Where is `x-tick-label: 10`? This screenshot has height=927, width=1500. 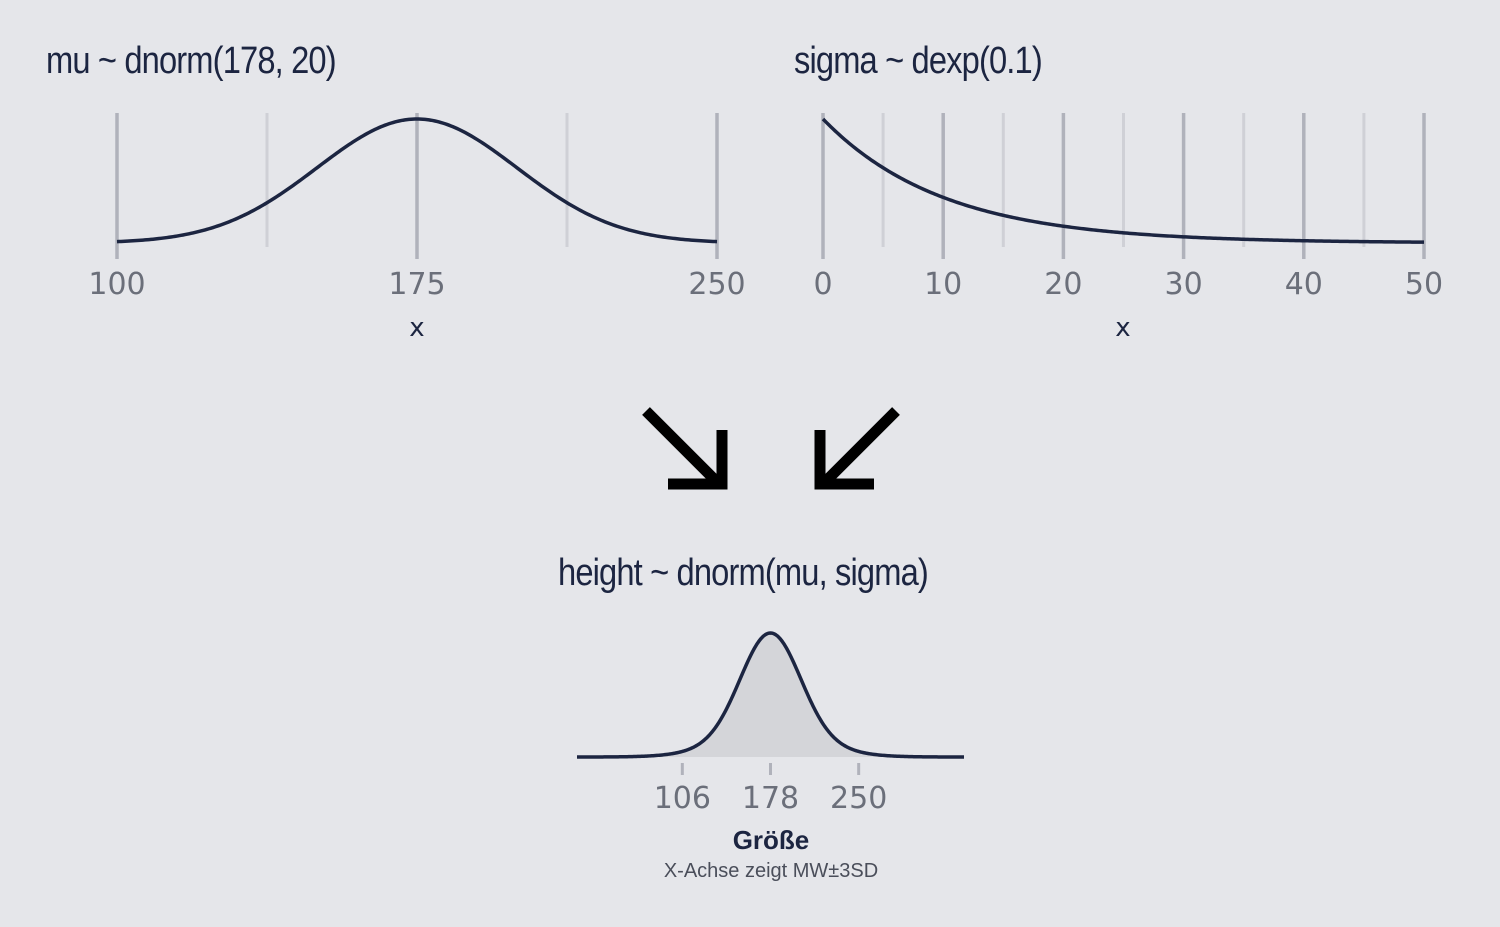
x-tick-label: 10 is located at coordinates (943, 284).